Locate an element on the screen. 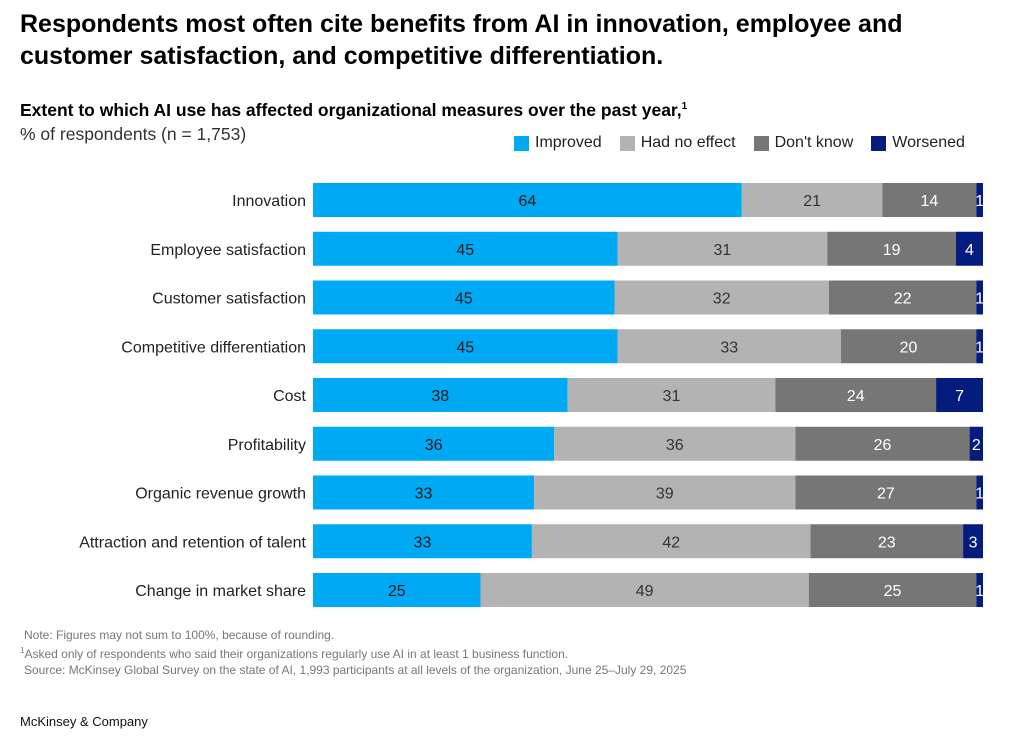  legend-label: Had no effect is located at coordinates (688, 142).